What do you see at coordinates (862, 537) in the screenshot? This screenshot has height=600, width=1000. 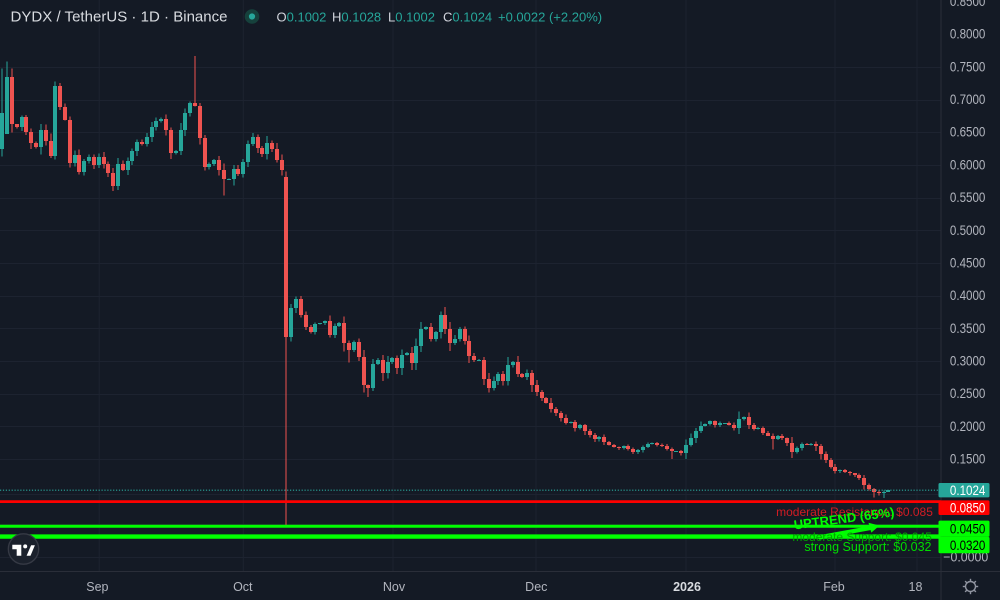 I see `svg-text: moderate Support: $0.045` at bounding box center [862, 537].